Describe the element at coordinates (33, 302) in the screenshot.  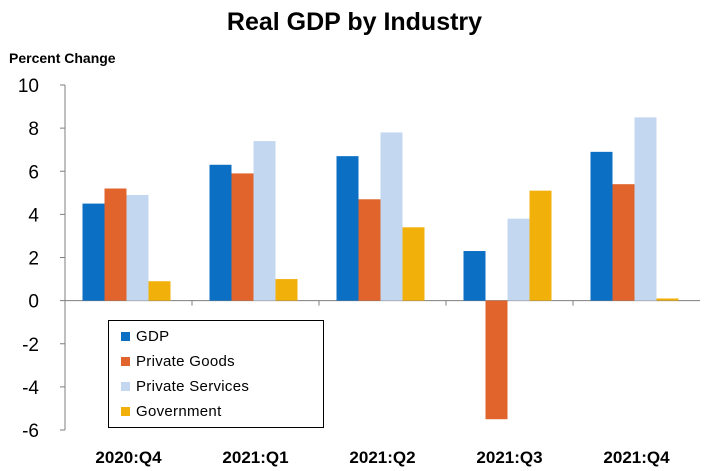
I see `y-tick-label: 0` at that location.